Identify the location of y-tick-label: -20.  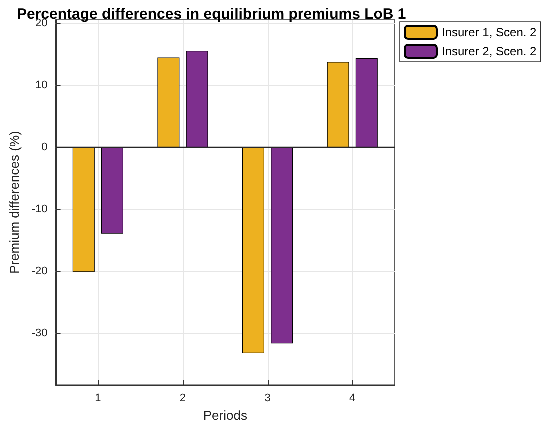
(40, 272).